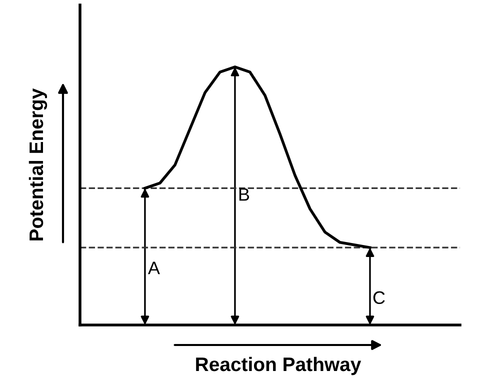  What do you see at coordinates (38, 164) in the screenshot?
I see `y-axis-title: Potential Energy` at bounding box center [38, 164].